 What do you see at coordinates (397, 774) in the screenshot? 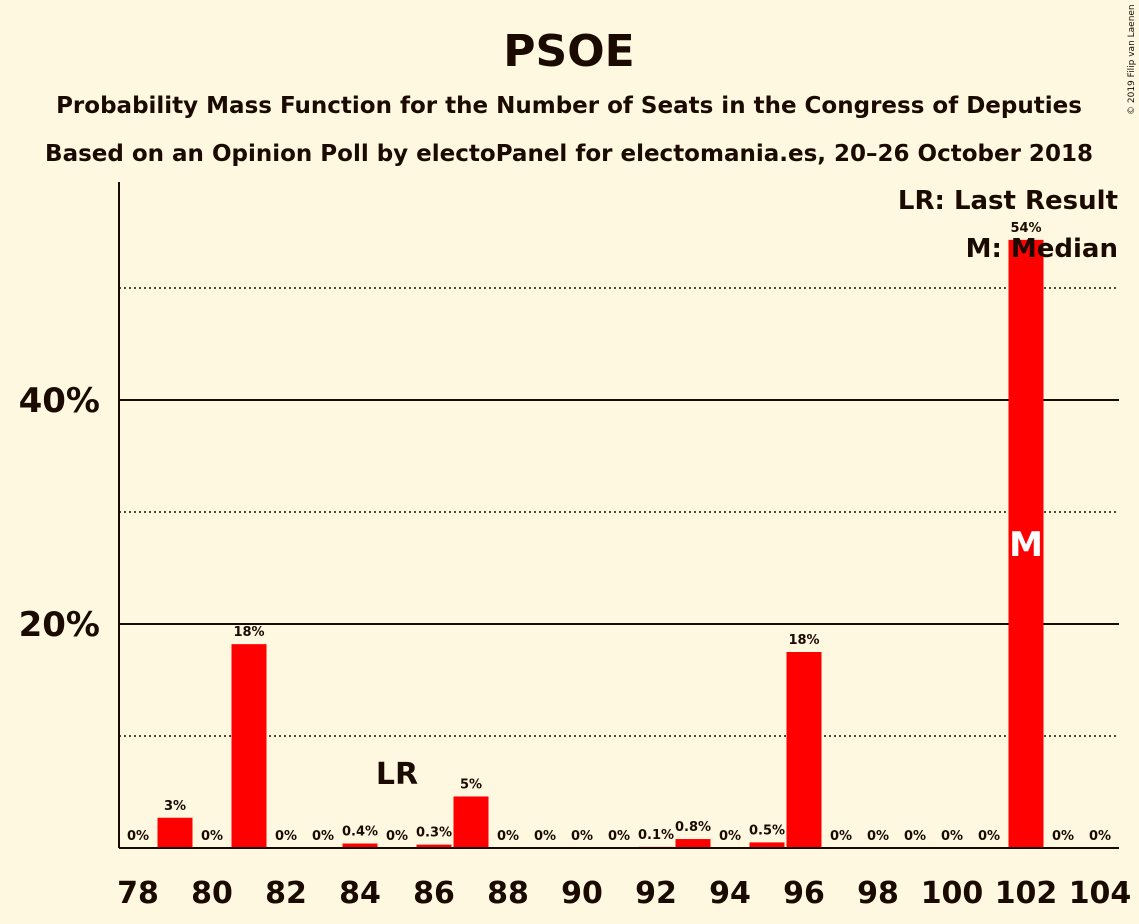
I see `last-result-marker: LR` at bounding box center [397, 774].